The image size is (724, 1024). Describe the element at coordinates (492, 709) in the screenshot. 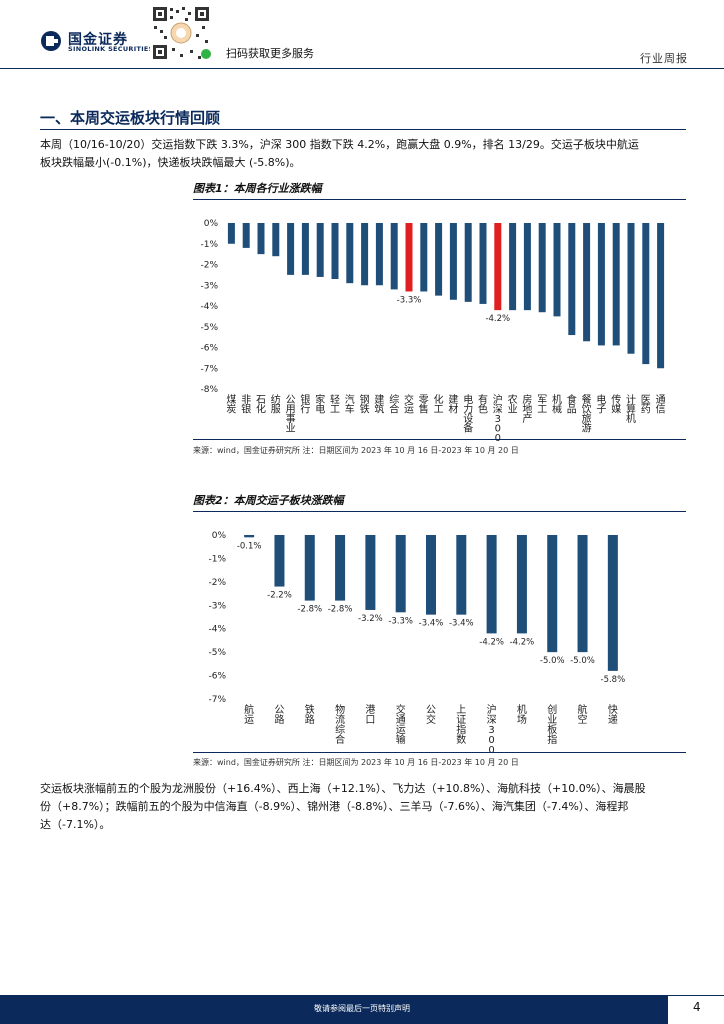

I see `category-label: 沪` at that location.